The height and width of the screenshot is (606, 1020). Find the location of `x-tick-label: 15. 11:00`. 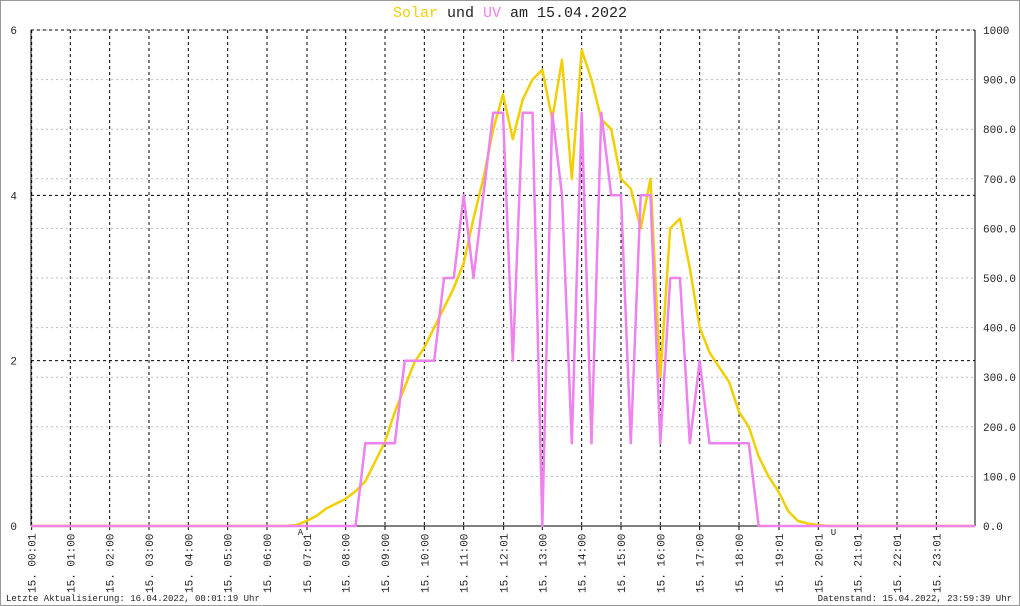

x-tick-label: 15. 11:00 is located at coordinates (466, 563).